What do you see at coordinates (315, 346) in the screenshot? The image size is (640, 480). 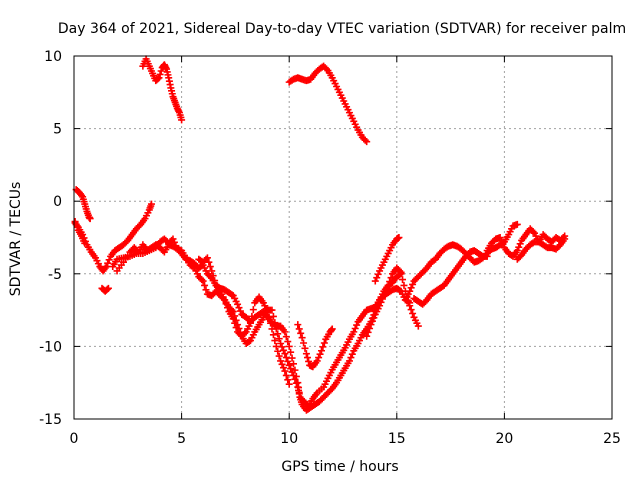 I see `series-trace-h` at bounding box center [315, 346].